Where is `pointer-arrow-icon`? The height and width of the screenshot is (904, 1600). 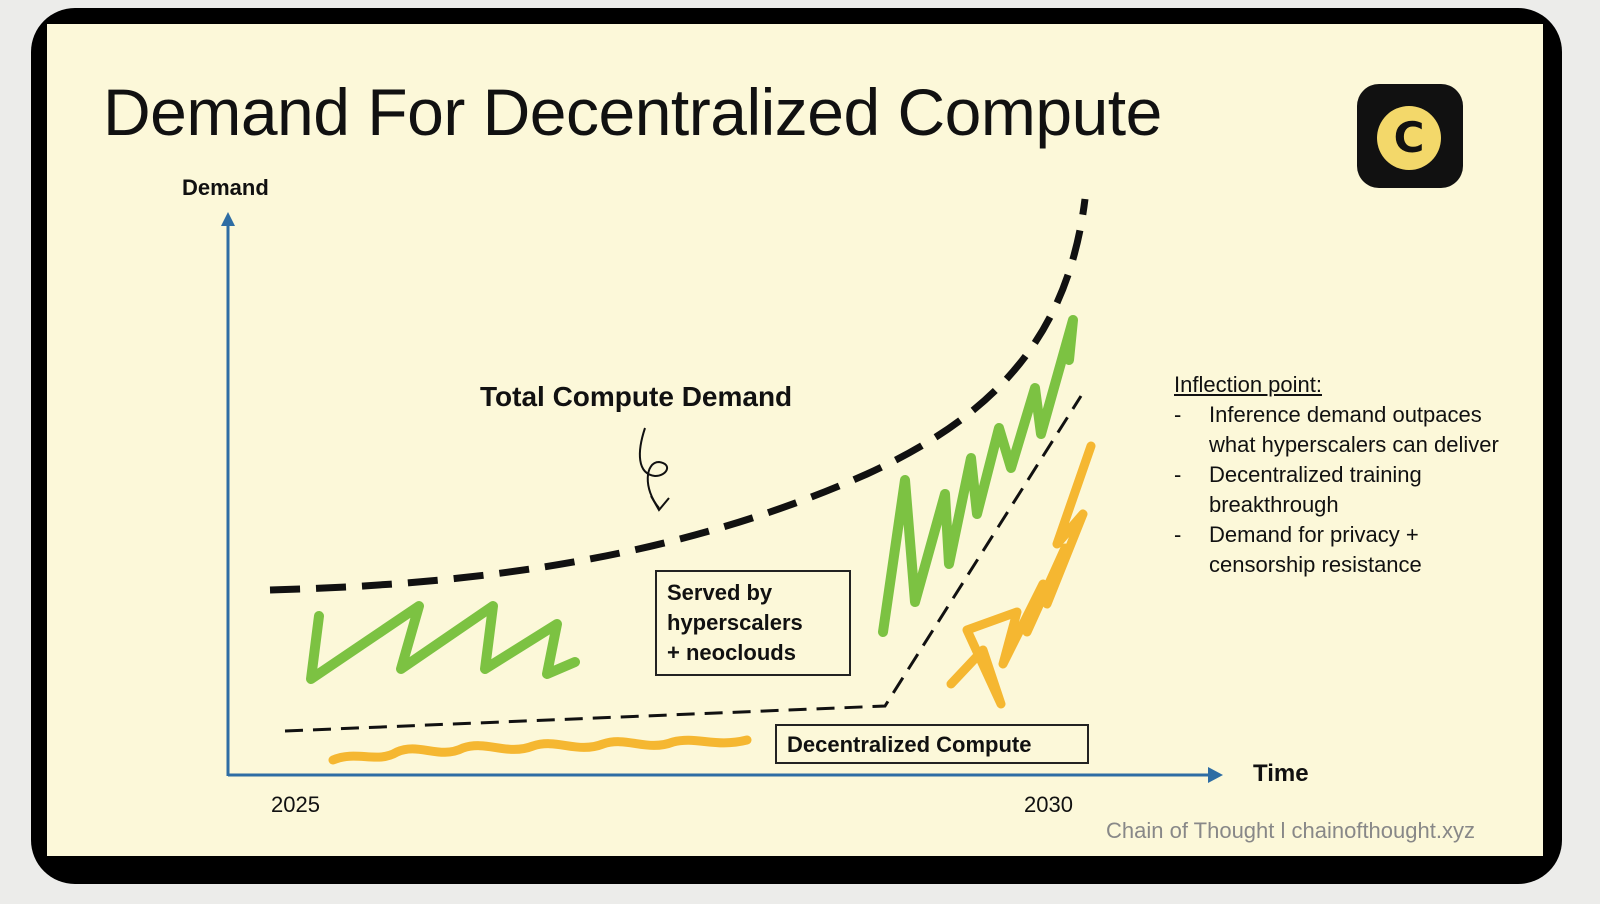 pointer-arrow-icon is located at coordinates (653, 468).